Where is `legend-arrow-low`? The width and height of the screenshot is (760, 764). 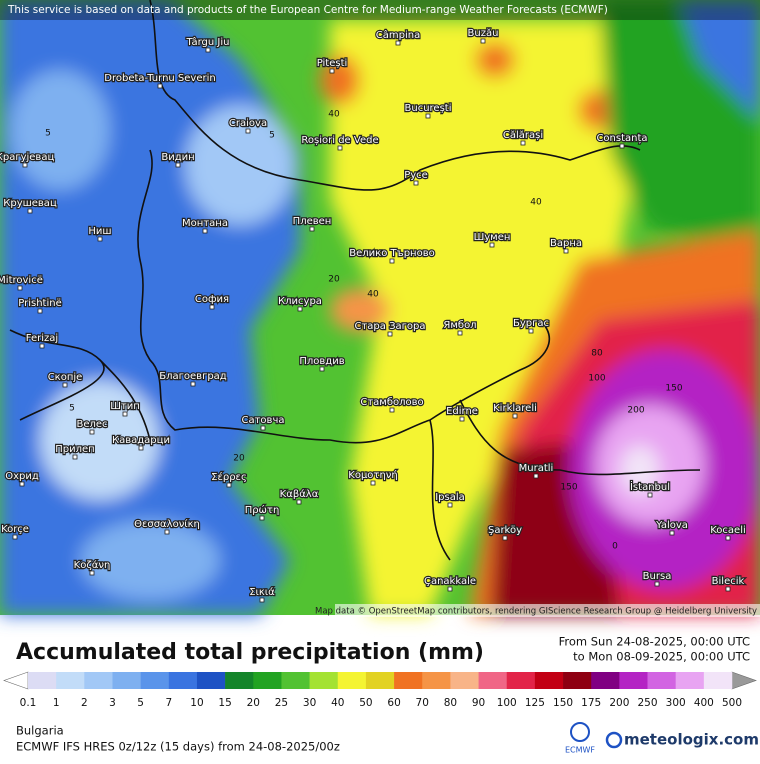 legend-arrow-low is located at coordinates (16, 680).